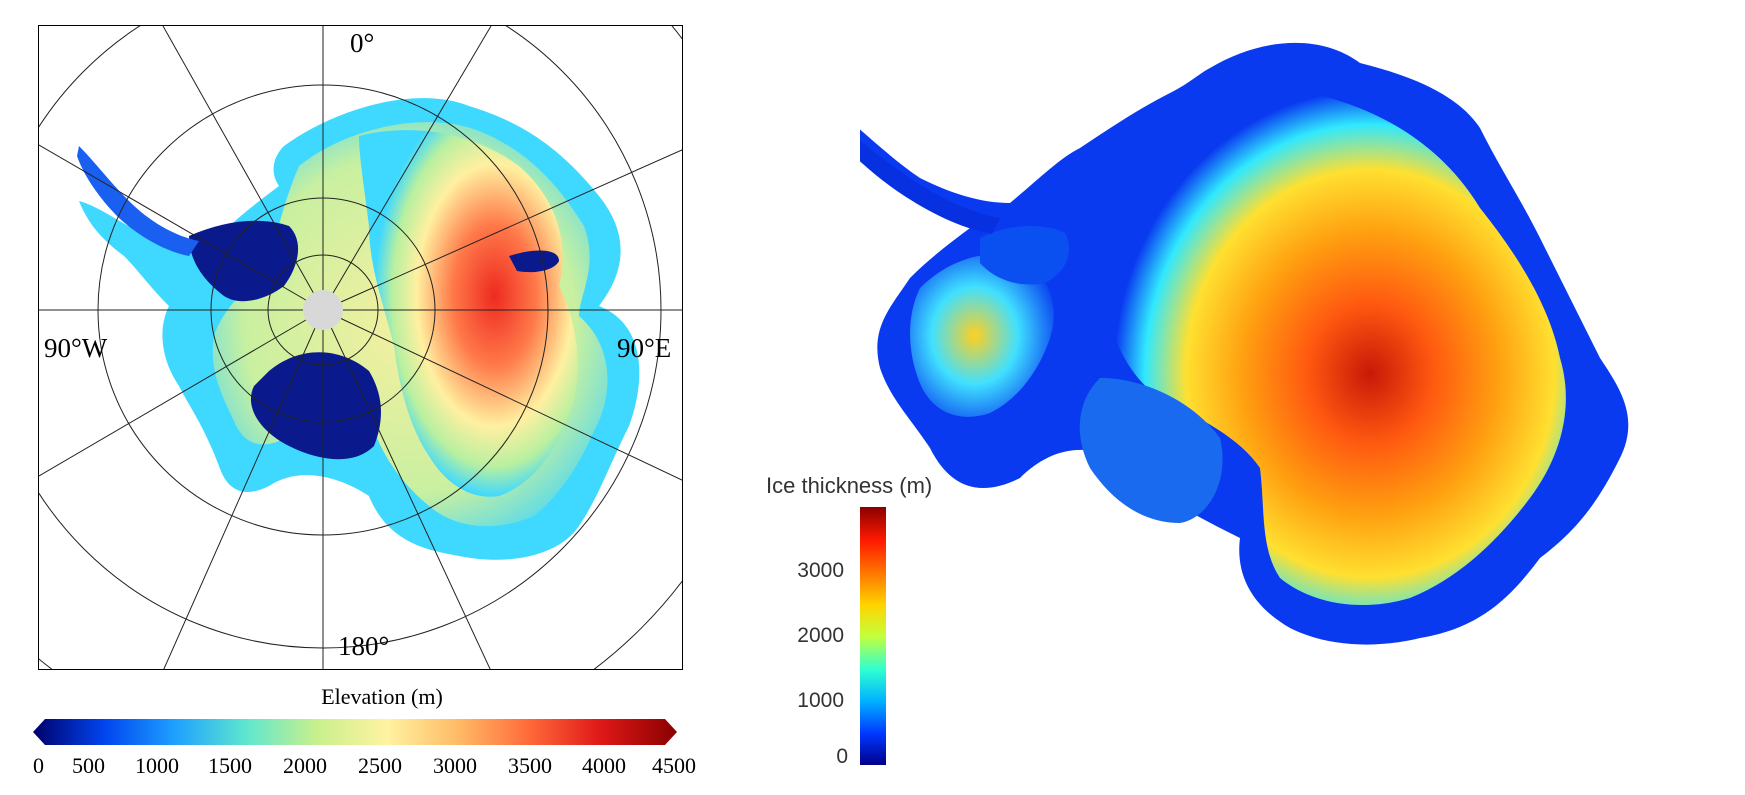  Describe the element at coordinates (355, 732) in the screenshot. I see `elevation-colorbar` at that location.